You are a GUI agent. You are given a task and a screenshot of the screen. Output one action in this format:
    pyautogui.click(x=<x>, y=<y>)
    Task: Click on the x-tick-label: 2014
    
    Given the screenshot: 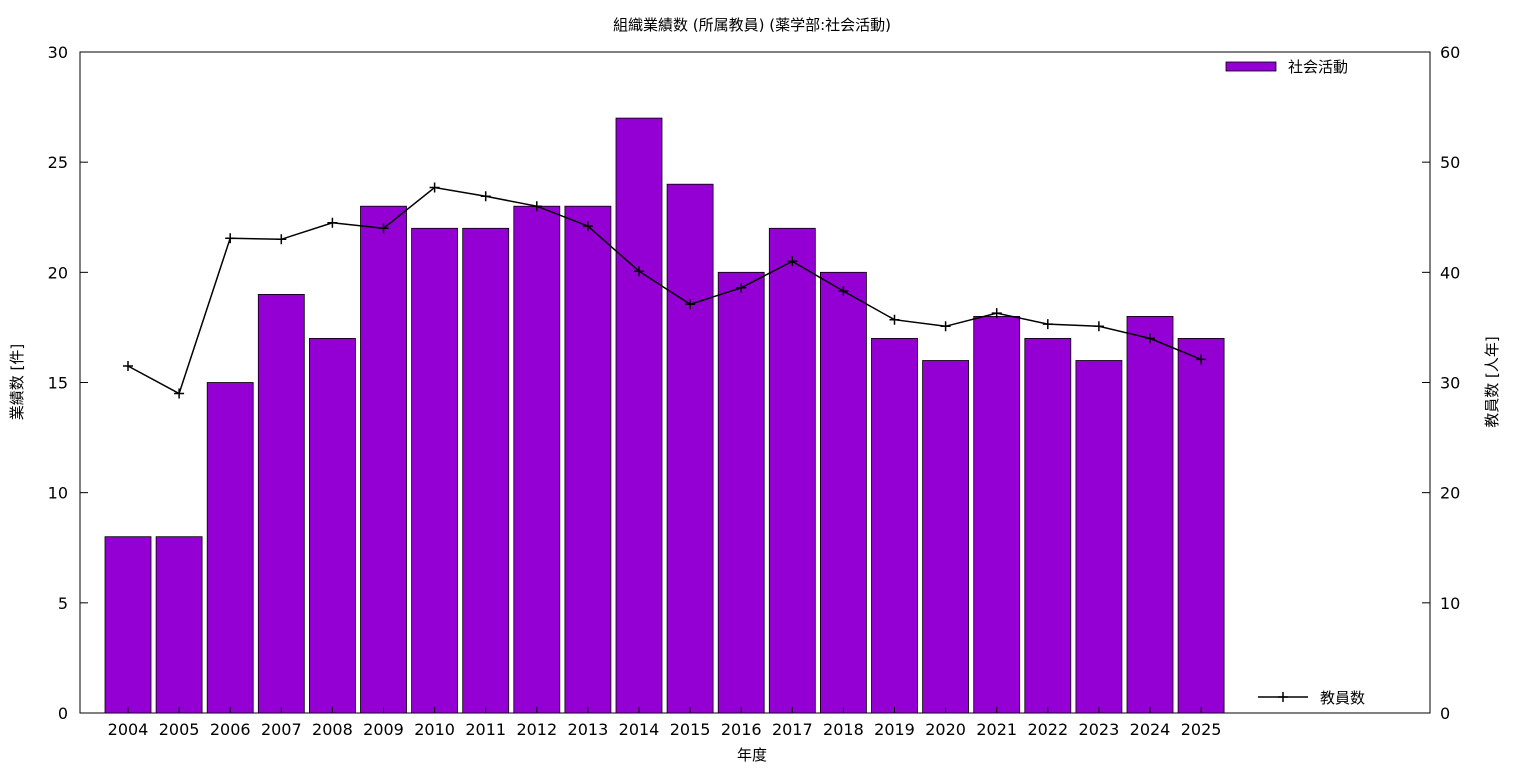 What is the action you would take?
    pyautogui.click(x=639, y=729)
    